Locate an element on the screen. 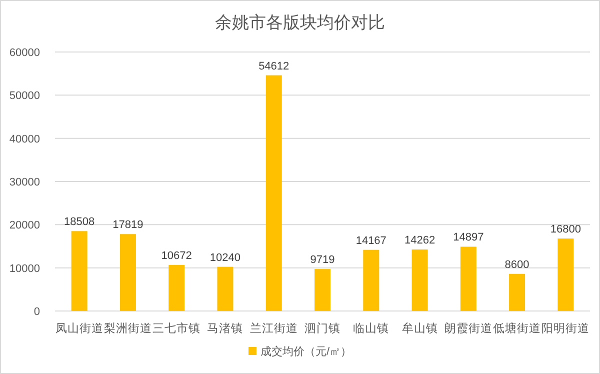 The width and height of the screenshot is (600, 374). x-tick-label: 梨洲街道 is located at coordinates (128, 328).